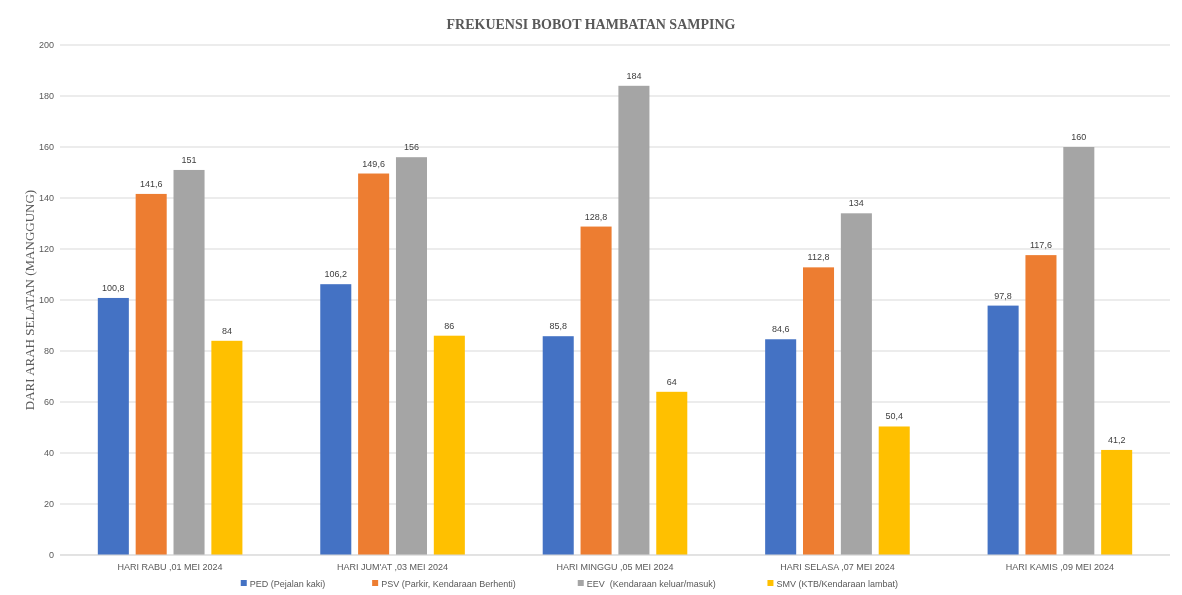 The width and height of the screenshot is (1182, 595). Describe the element at coordinates (46, 96) in the screenshot. I see `y-tick-label: 180` at that location.